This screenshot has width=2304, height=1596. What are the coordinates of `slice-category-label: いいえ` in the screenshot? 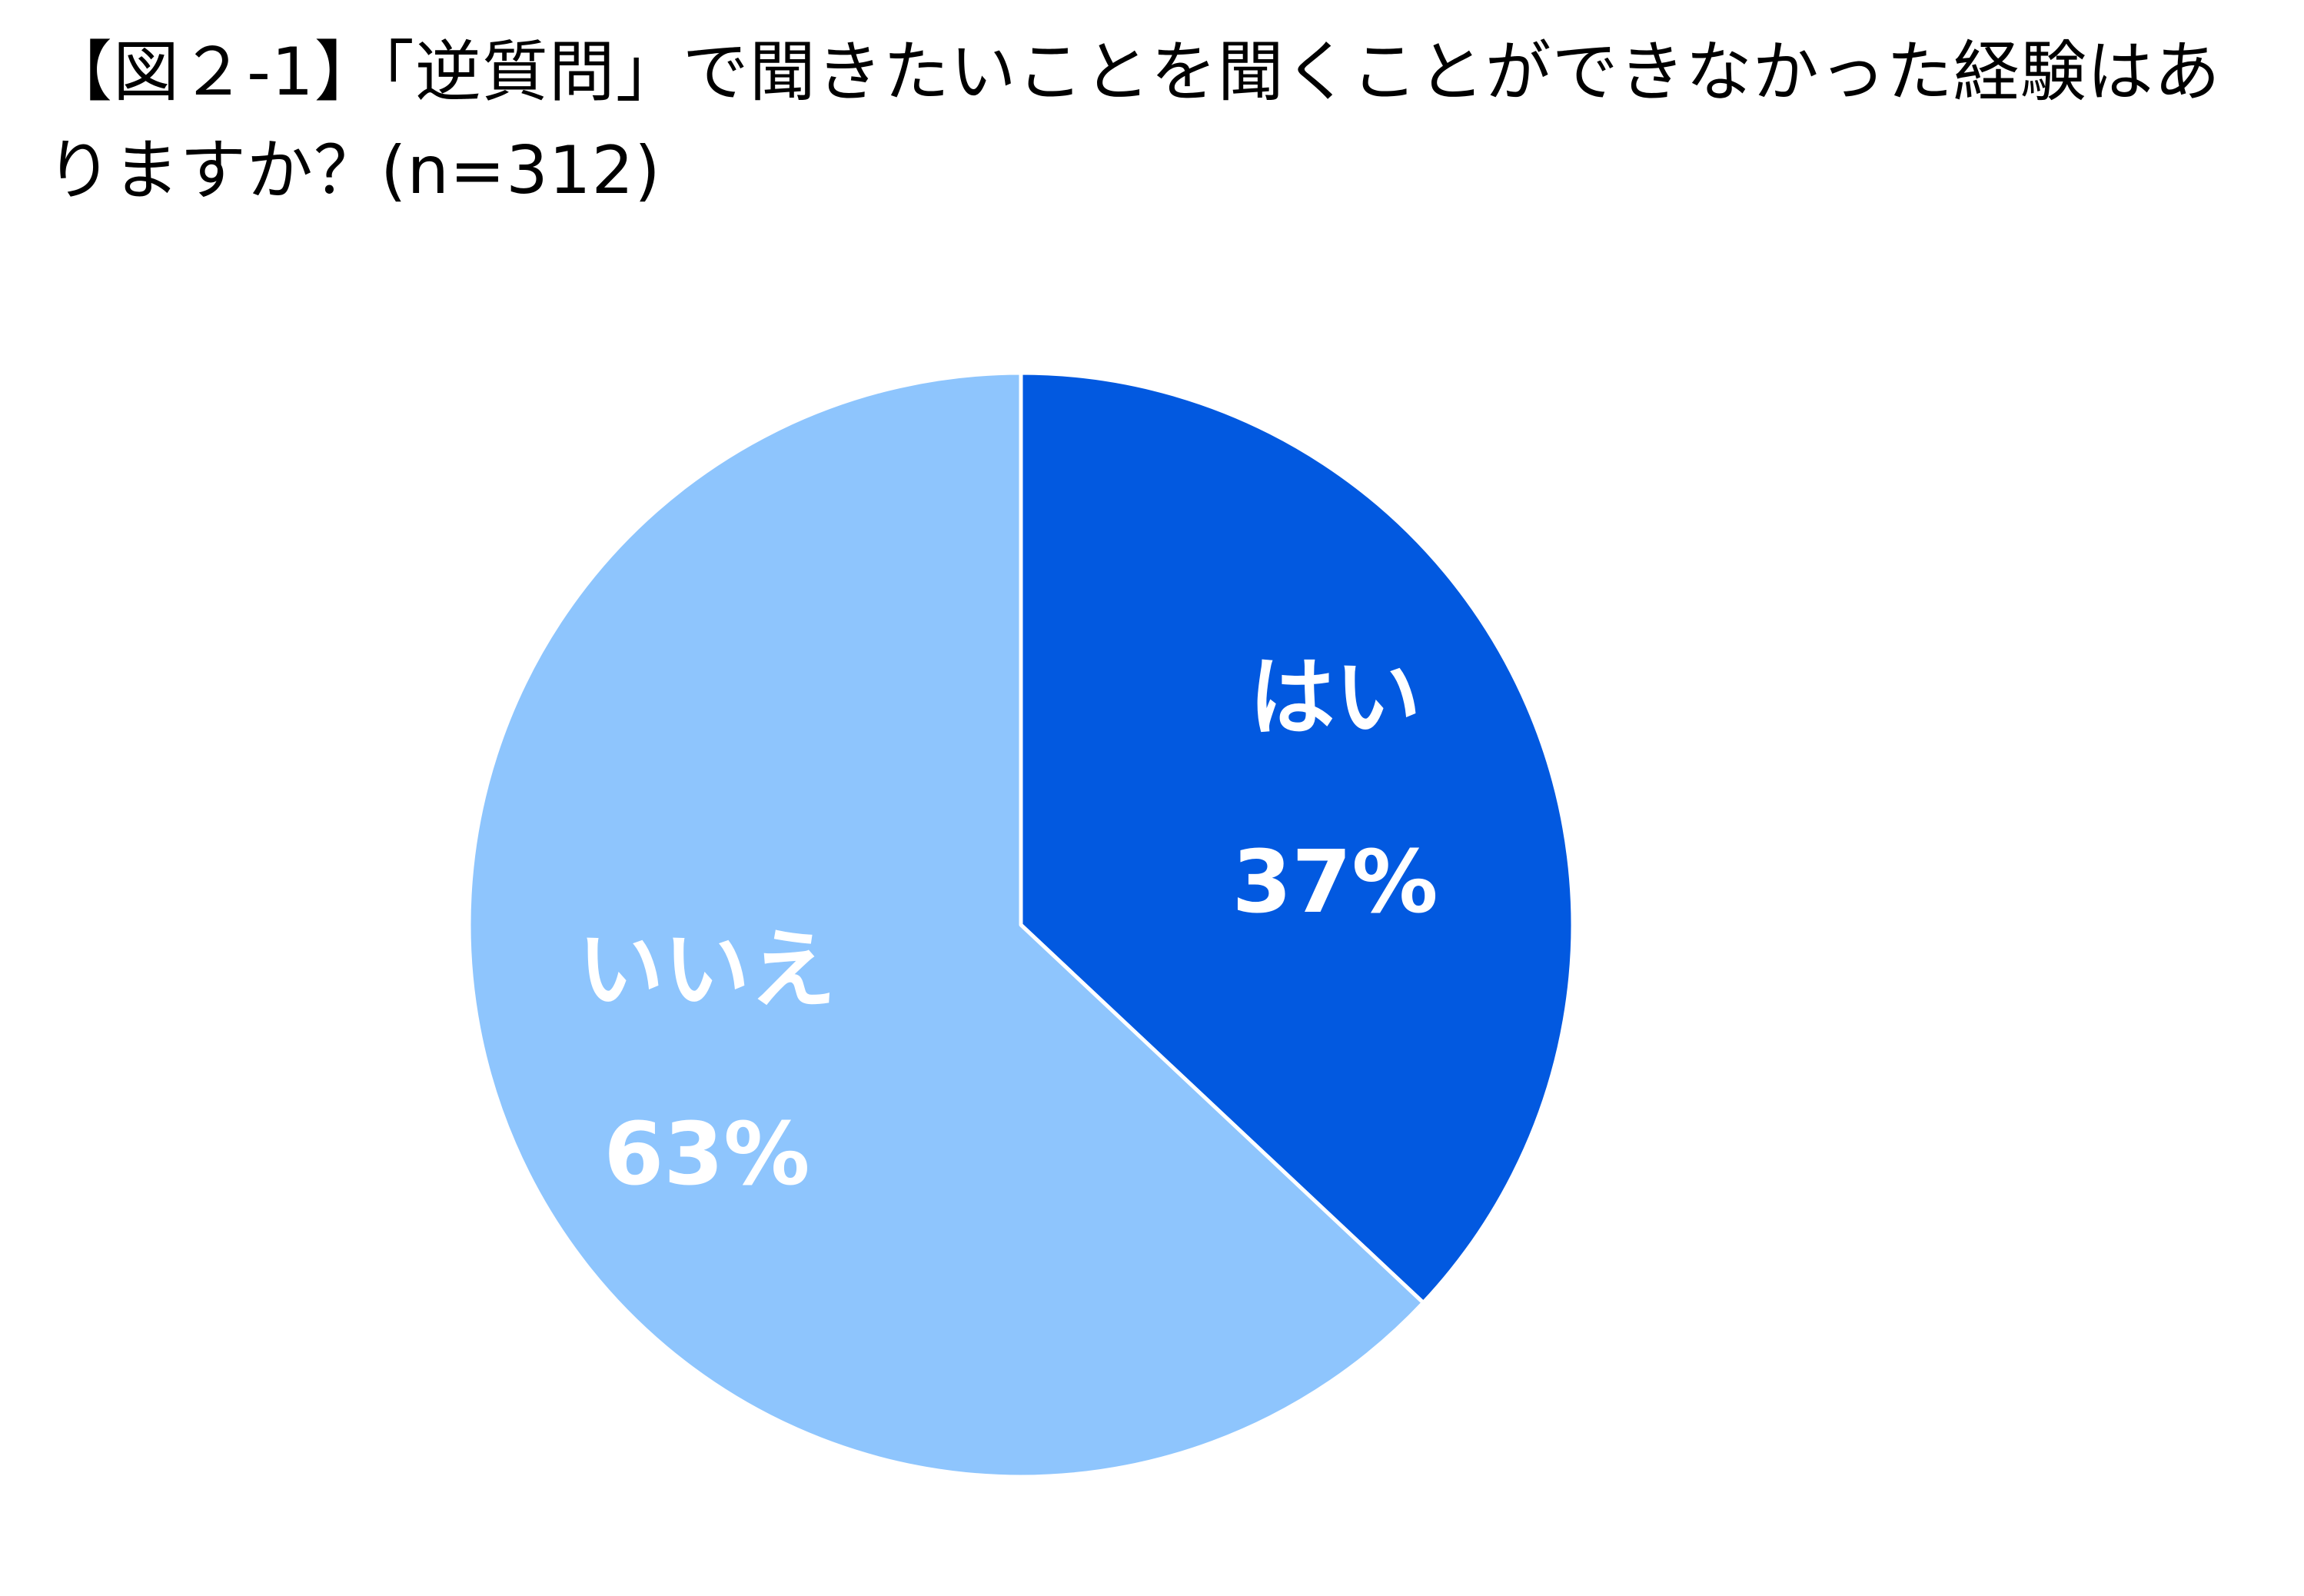 It's located at (706, 970).